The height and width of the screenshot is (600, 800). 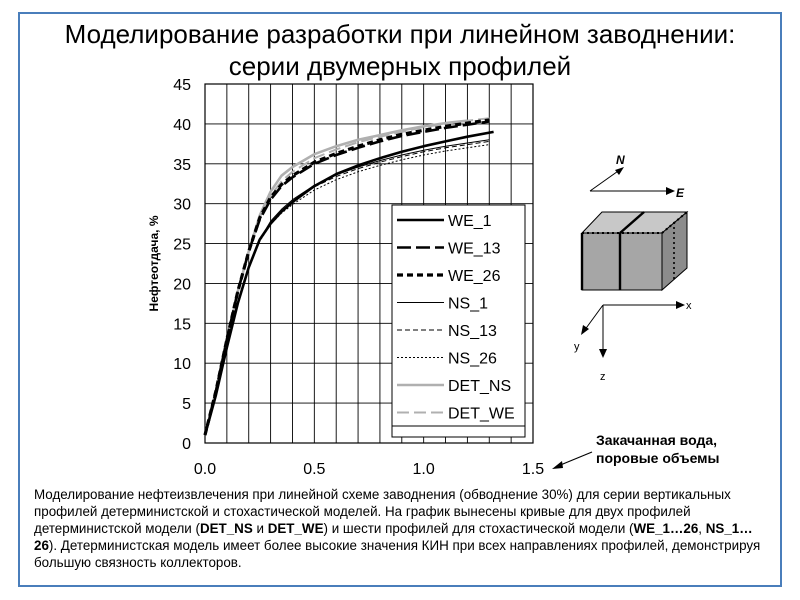 I want to click on orientation-diagram: N Ex y z, so click(x=633, y=268).